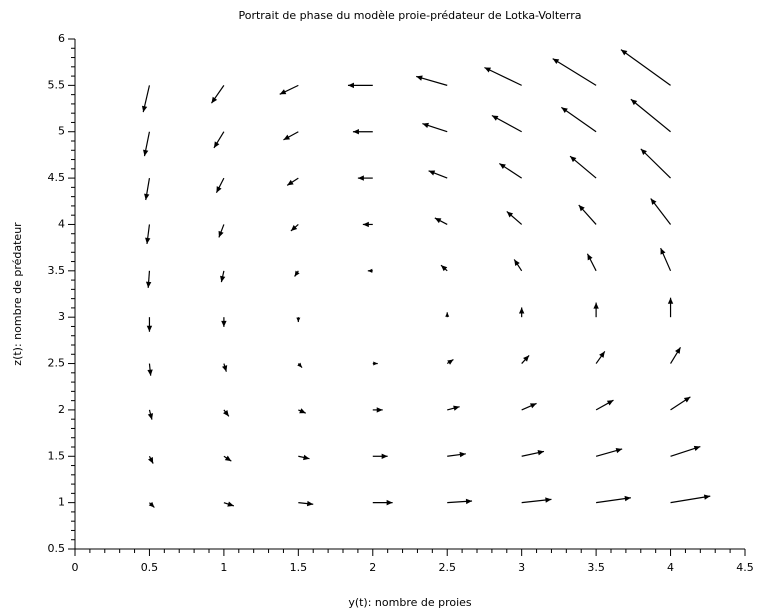  What do you see at coordinates (61, 502) in the screenshot?
I see `y-tick-label: 1` at bounding box center [61, 502].